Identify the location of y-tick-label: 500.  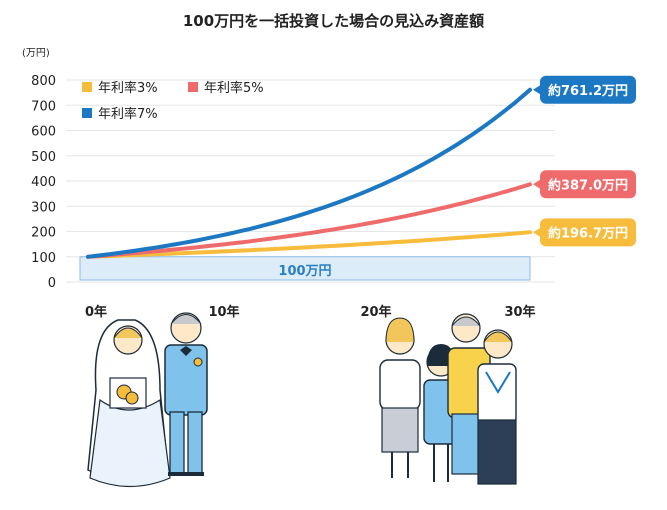
(43, 157).